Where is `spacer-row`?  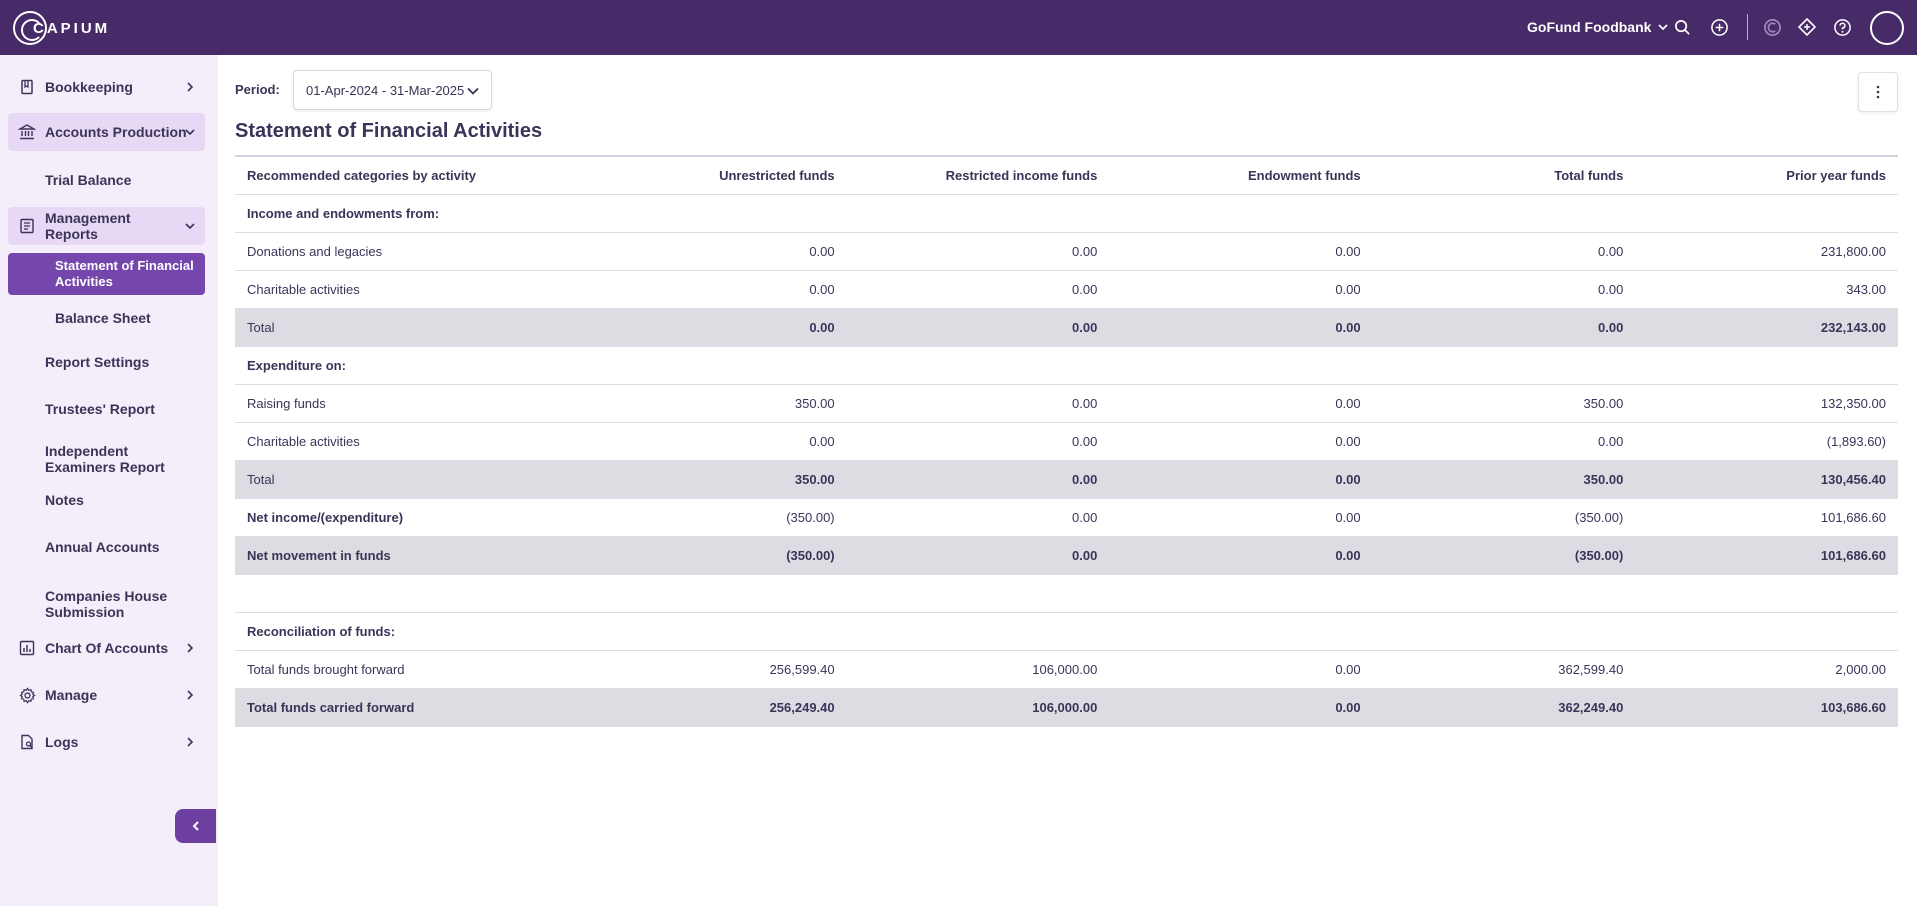
spacer-row is located at coordinates (1066, 593).